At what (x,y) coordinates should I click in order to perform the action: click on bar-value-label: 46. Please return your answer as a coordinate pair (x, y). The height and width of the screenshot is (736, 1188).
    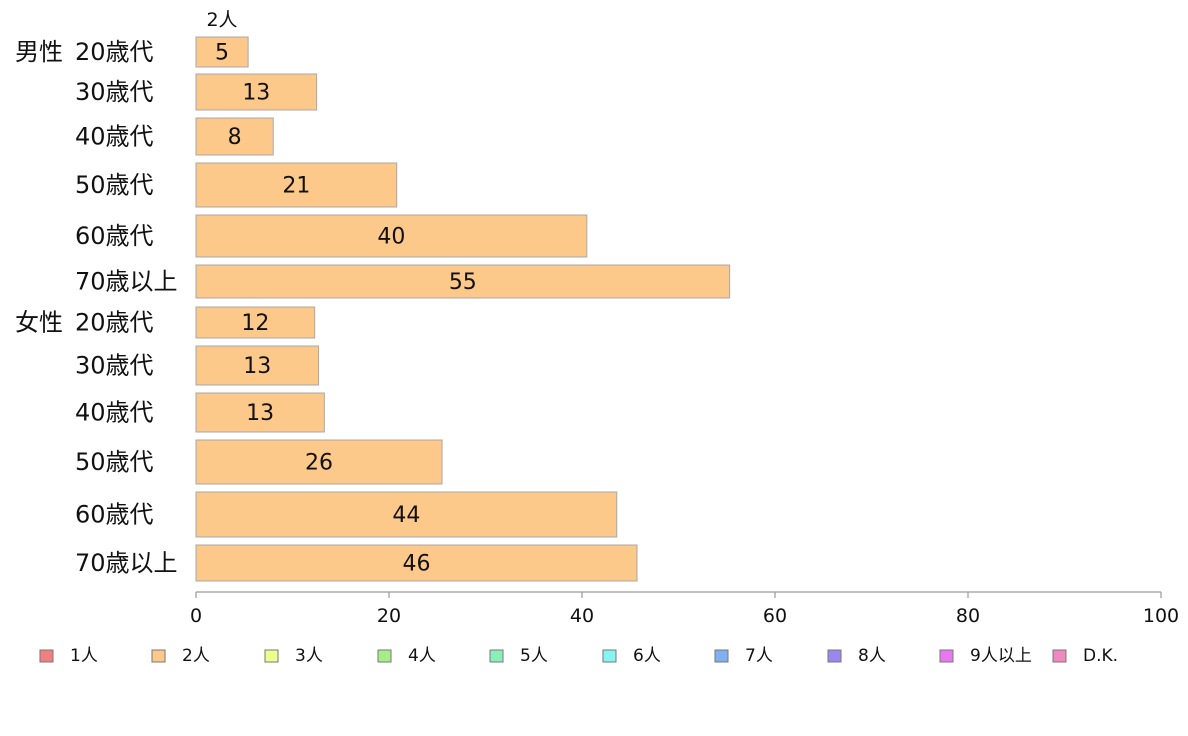
    Looking at the image, I should click on (417, 564).